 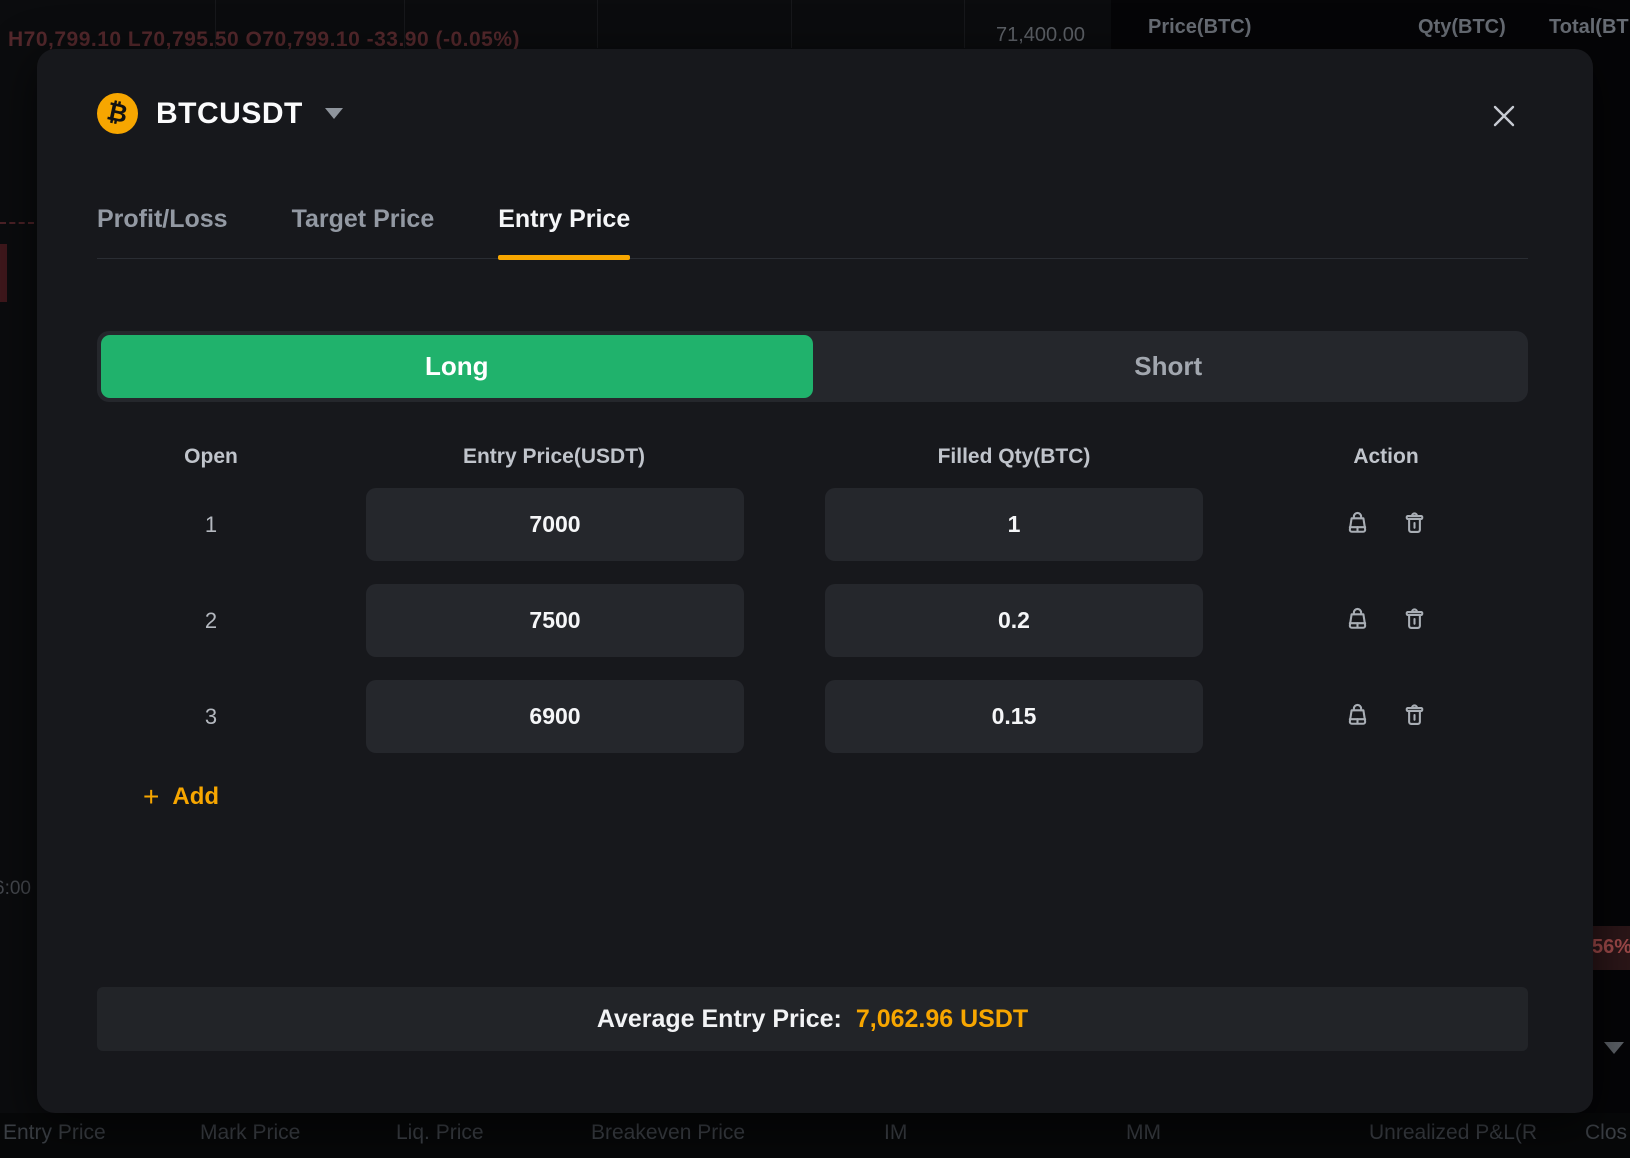 I want to click on scroll-down-caret-icon, so click(x=1614, y=1048).